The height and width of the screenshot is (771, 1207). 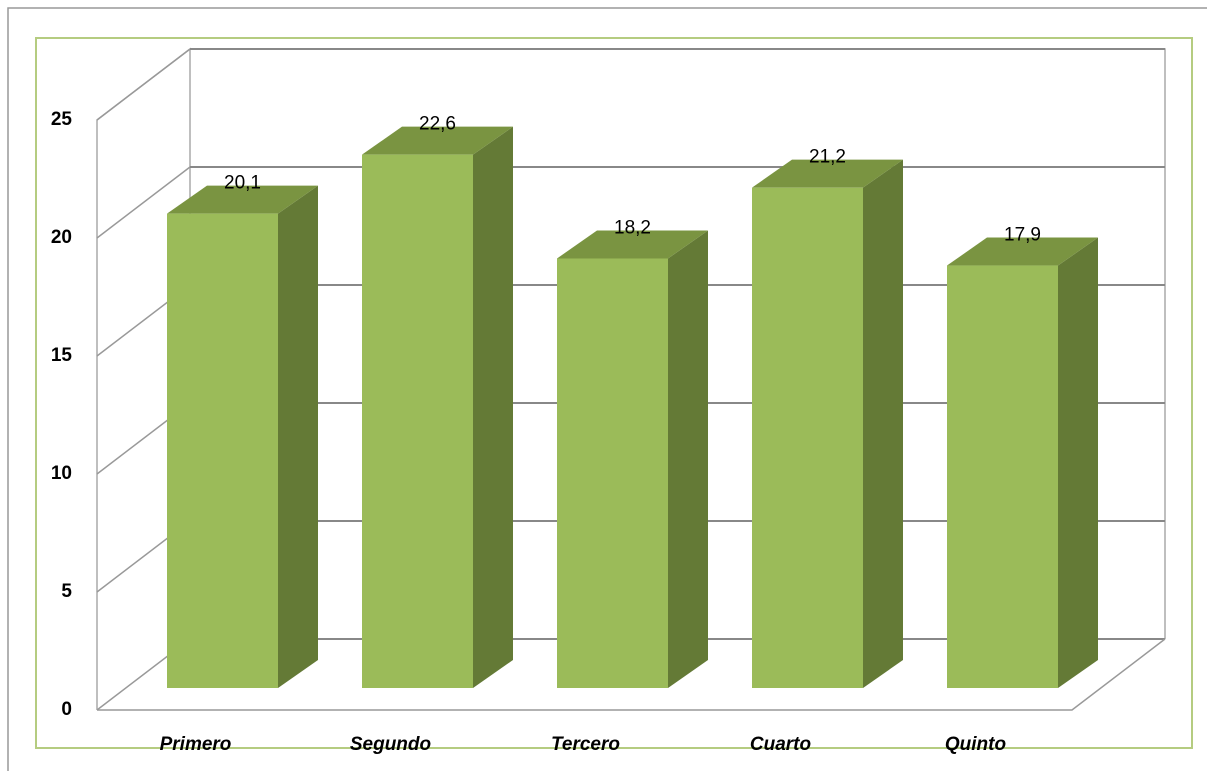 What do you see at coordinates (196, 744) in the screenshot?
I see `x-tick-label: Primero` at bounding box center [196, 744].